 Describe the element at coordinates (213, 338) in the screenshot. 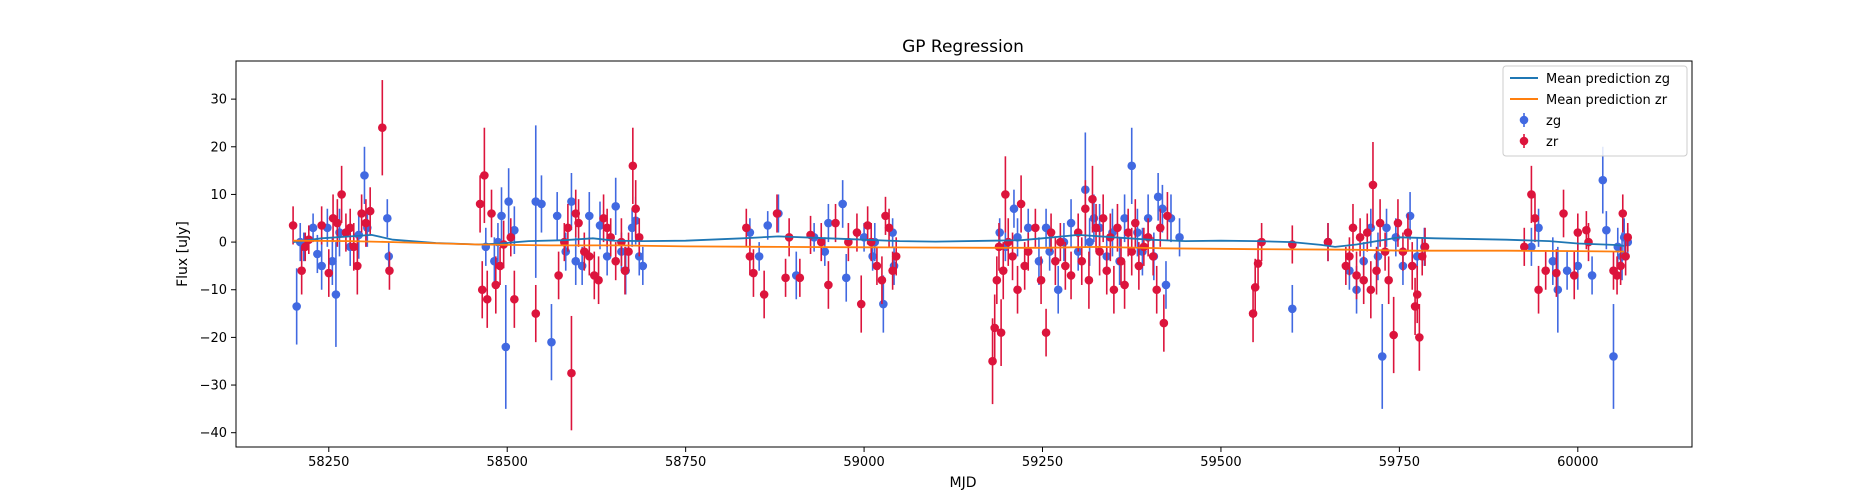

I see `y-tick-label: −20` at that location.